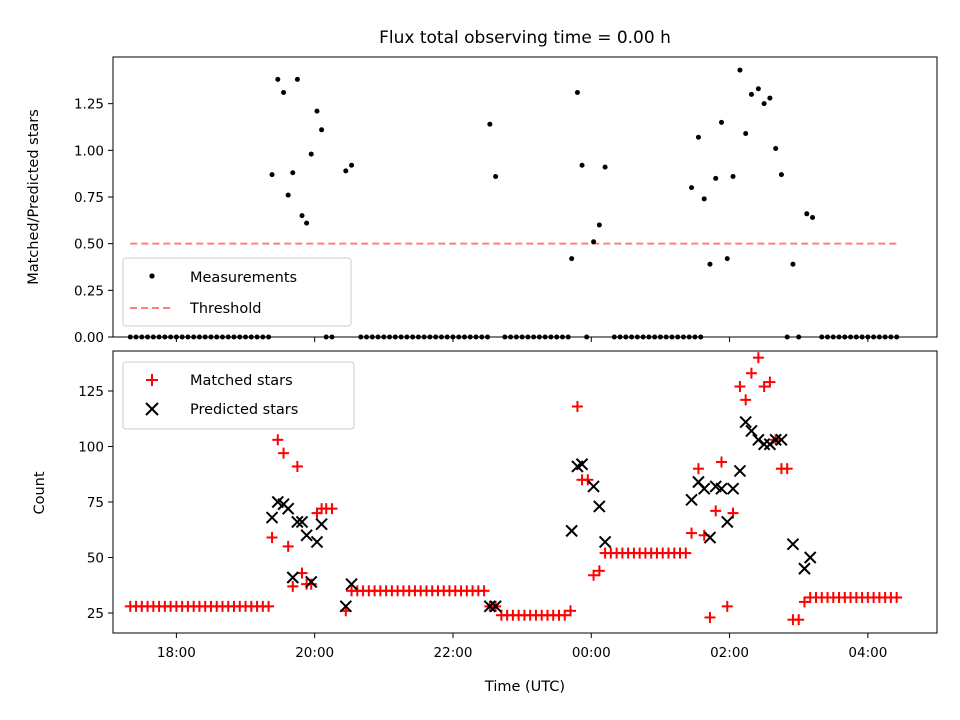 This screenshot has height=720, width=960. Describe the element at coordinates (729, 653) in the screenshot. I see `x-tick-label: 02:00` at that location.